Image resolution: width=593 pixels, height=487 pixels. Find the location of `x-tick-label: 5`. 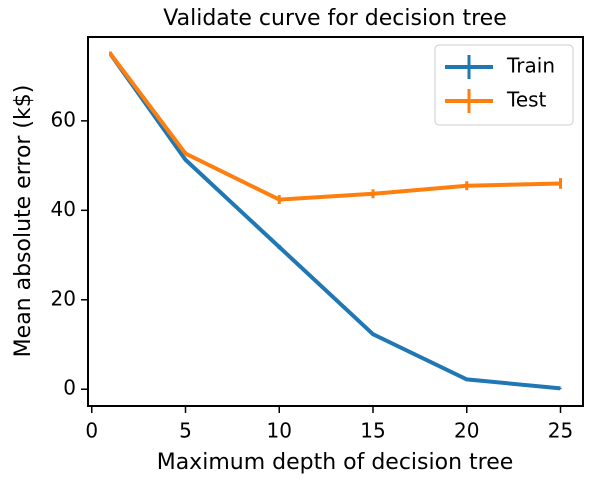

x-tick-label: 5 is located at coordinates (185, 431).